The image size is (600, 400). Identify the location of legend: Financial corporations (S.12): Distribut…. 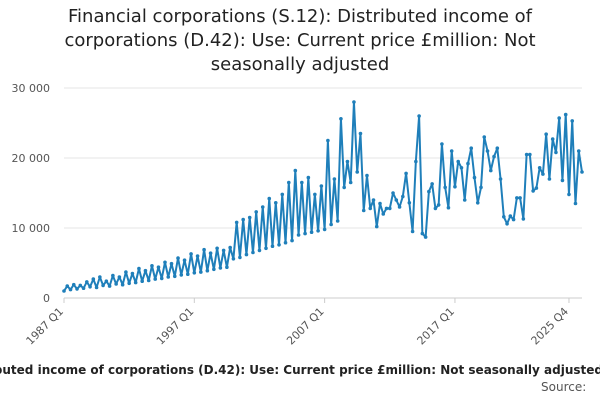
(300, 373).